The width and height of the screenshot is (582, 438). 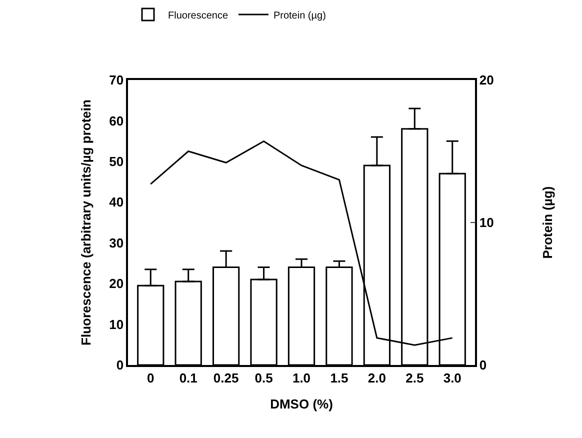 I want to click on y2-tick-label: 0, so click(x=483, y=365).